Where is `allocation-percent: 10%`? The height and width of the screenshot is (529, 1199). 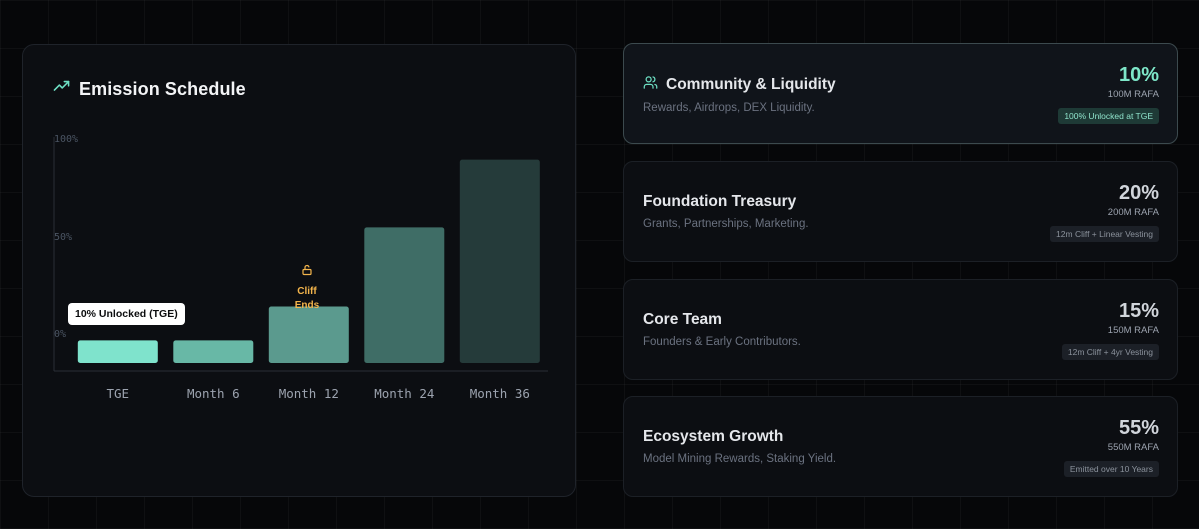 allocation-percent: 10% is located at coordinates (1138, 75).